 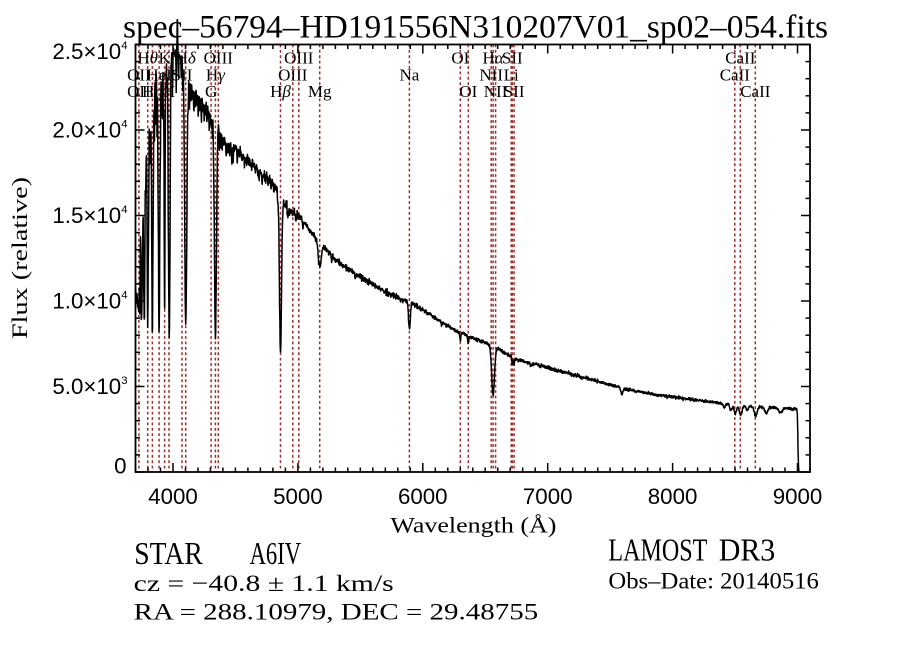 I want to click on svg-text: Obs–Date: 20140516, so click(x=713, y=582).